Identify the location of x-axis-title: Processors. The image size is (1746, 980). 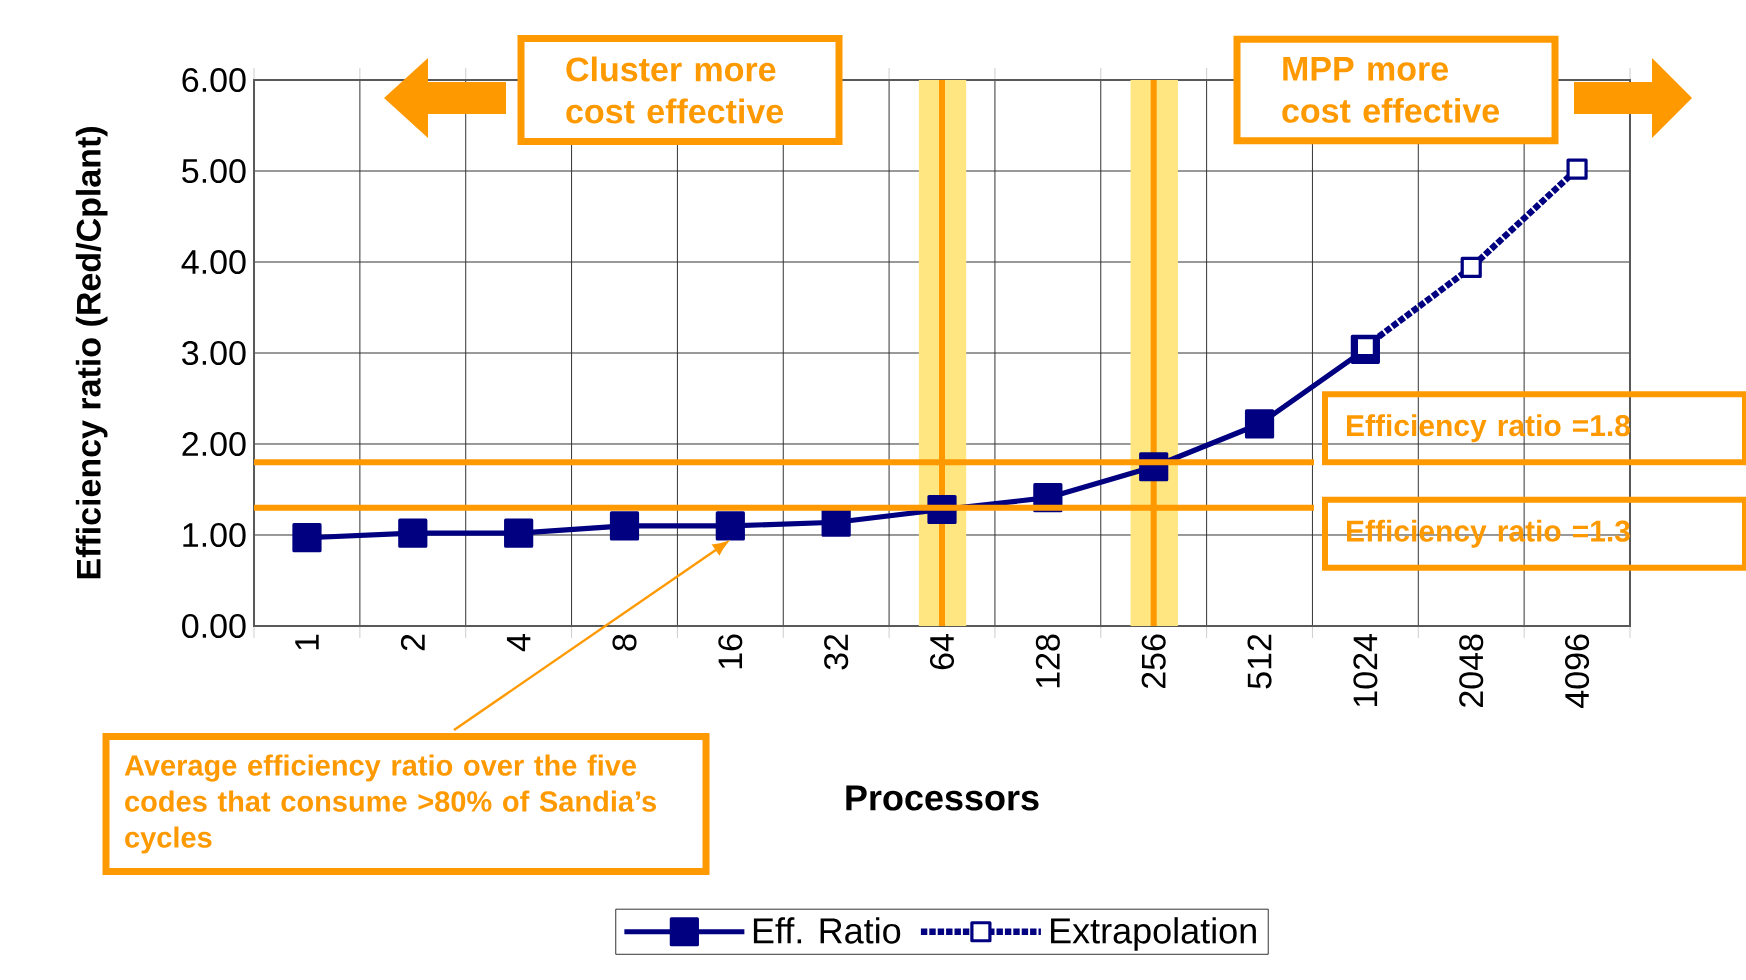
(942, 798).